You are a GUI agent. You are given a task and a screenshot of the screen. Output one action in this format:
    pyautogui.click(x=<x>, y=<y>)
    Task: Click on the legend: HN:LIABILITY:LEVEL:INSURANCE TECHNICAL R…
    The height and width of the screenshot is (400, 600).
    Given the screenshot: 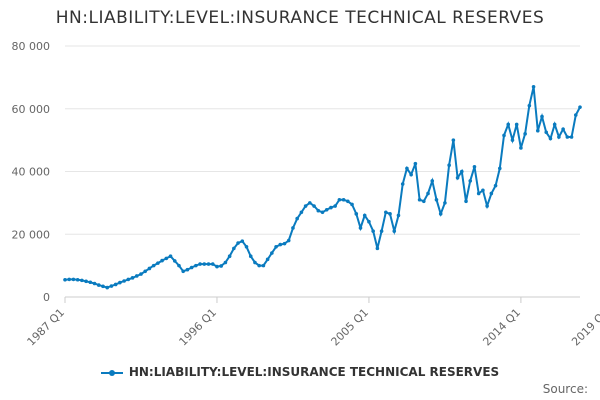 What is the action you would take?
    pyautogui.click(x=300, y=372)
    